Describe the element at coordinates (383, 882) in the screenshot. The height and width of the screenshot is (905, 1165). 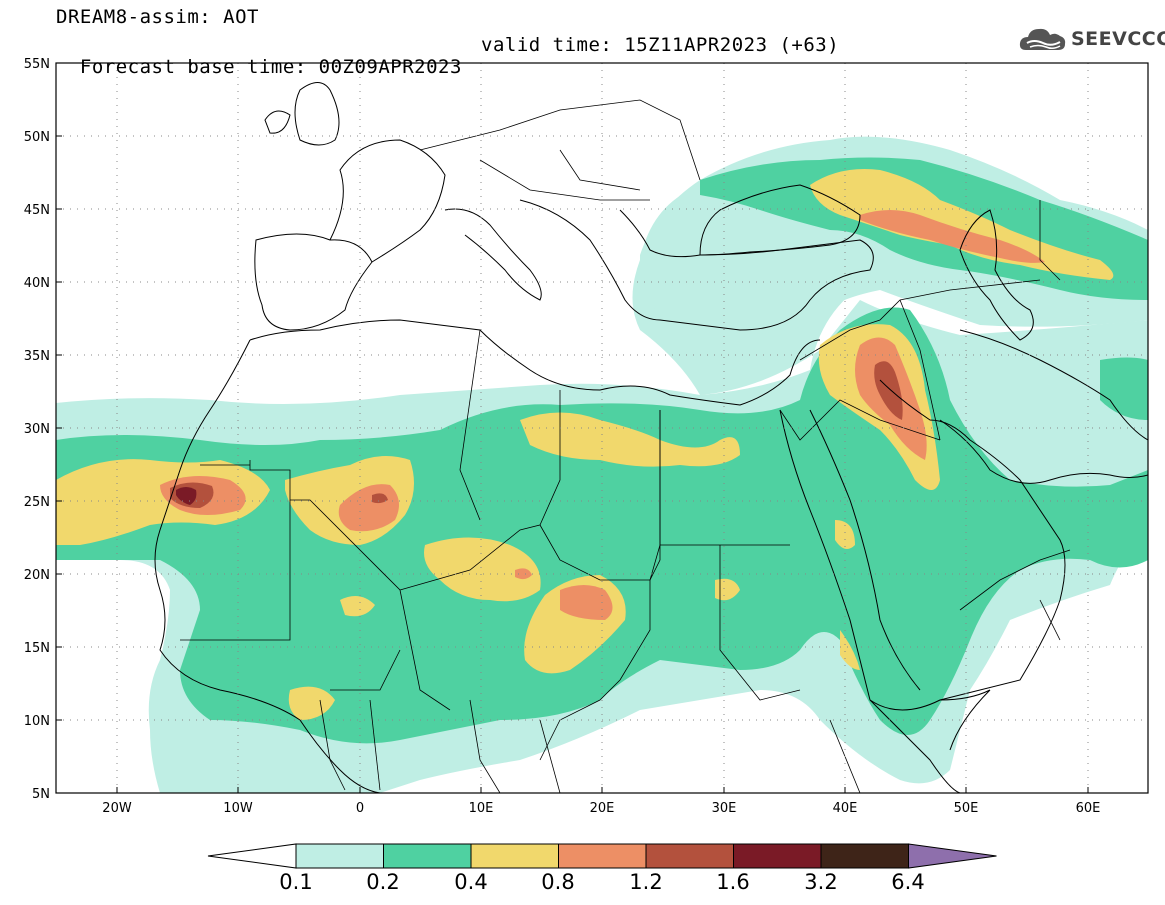
I see `colorbar-label: 0.2` at that location.